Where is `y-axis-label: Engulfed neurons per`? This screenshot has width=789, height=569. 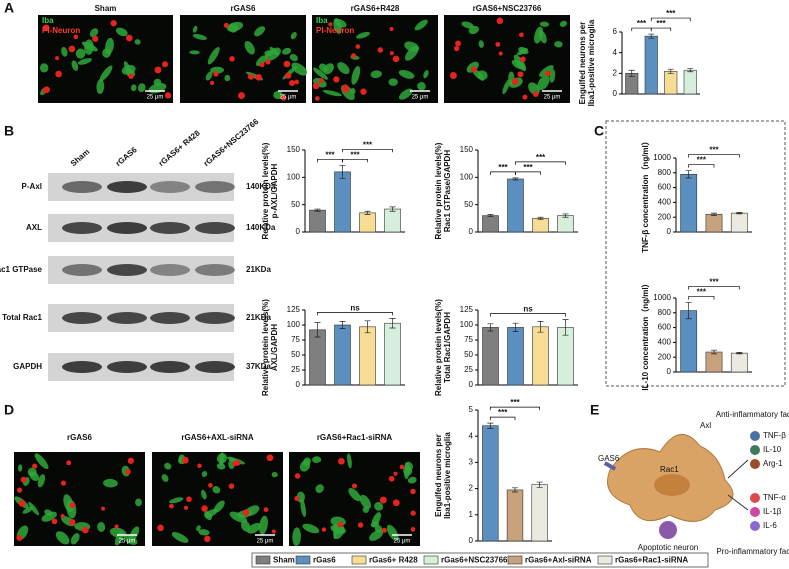
y-axis-label: Engulfed neurons per is located at coordinates (438, 475).